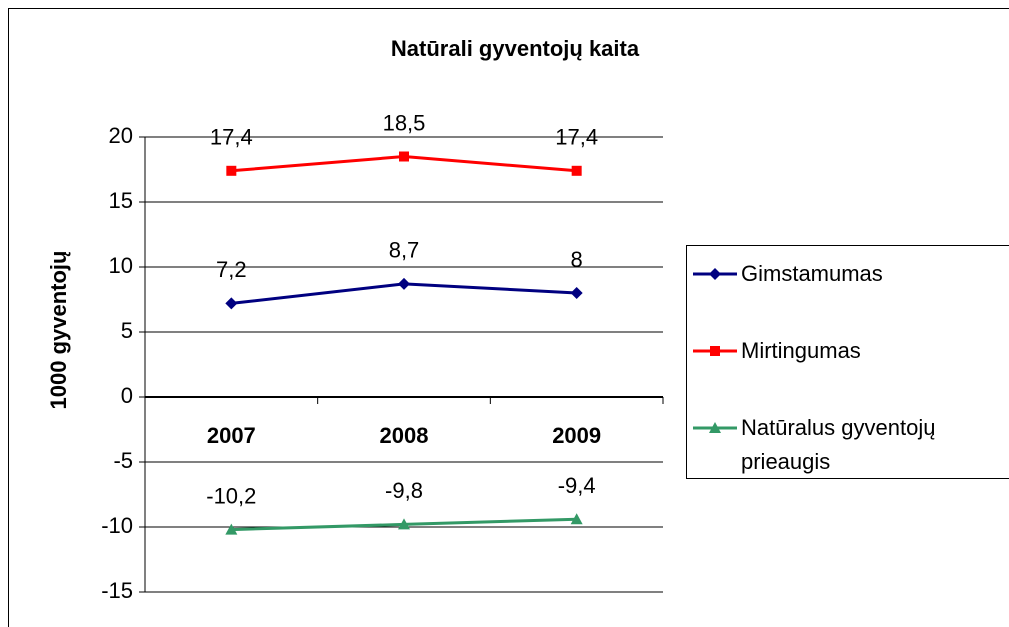 This screenshot has width=1009, height=627. I want to click on legend-entry: Natūralus gyventojų prieaugis, so click(843, 444).